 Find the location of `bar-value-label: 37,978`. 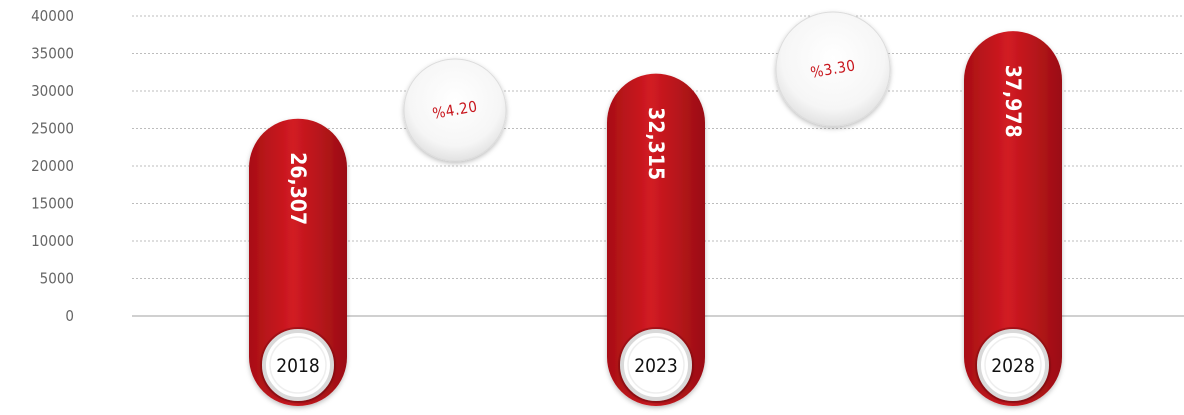

bar-value-label: 37,978 is located at coordinates (1013, 101).